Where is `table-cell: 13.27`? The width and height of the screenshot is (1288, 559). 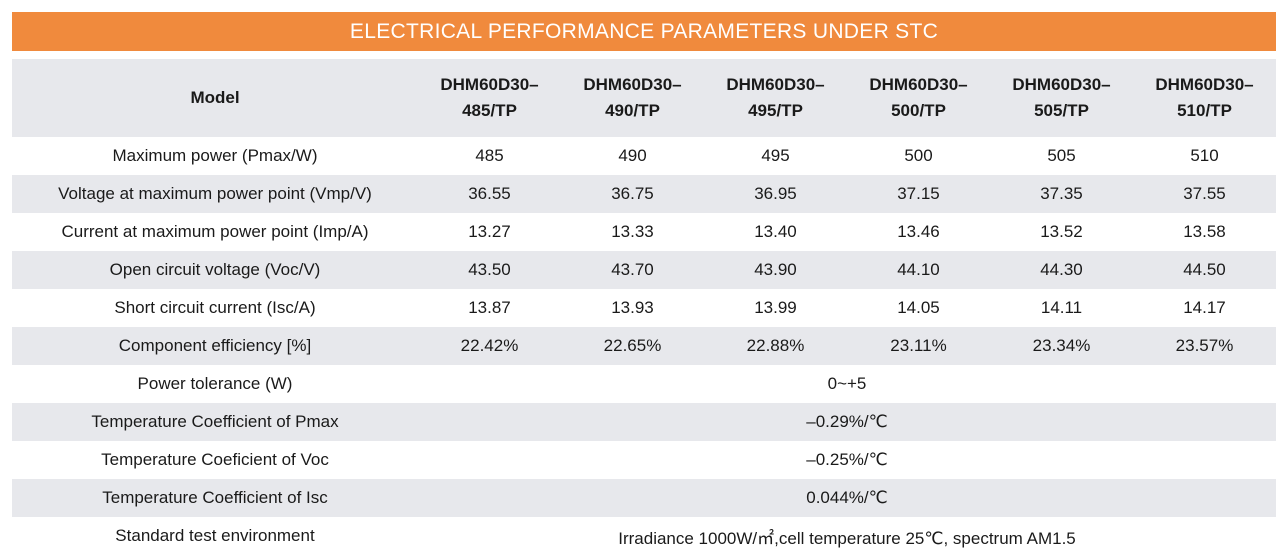 table-cell: 13.27 is located at coordinates (489, 231).